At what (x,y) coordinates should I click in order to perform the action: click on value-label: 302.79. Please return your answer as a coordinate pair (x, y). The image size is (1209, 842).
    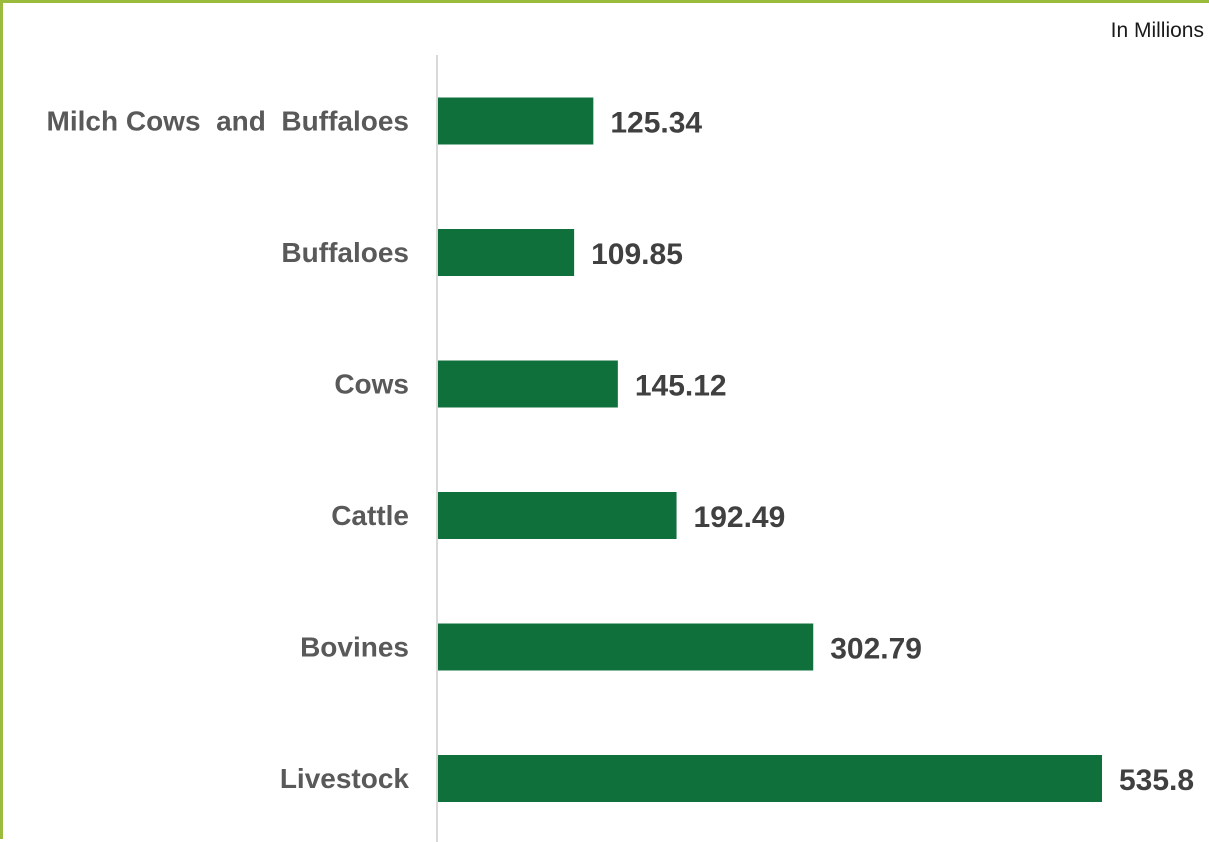
    Looking at the image, I should click on (876, 649).